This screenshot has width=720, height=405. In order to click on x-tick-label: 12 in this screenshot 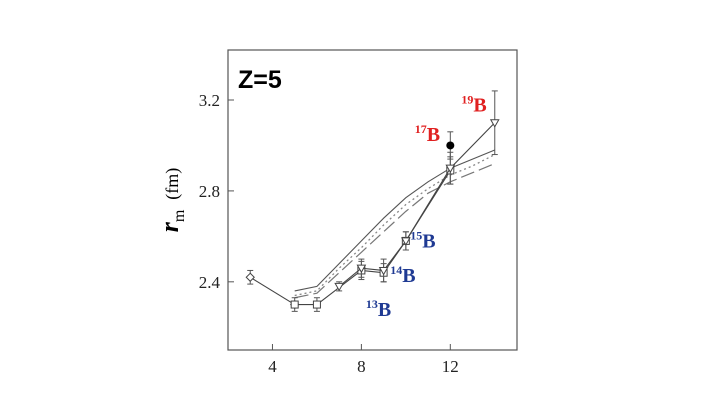, I will do `click(450, 366)`.